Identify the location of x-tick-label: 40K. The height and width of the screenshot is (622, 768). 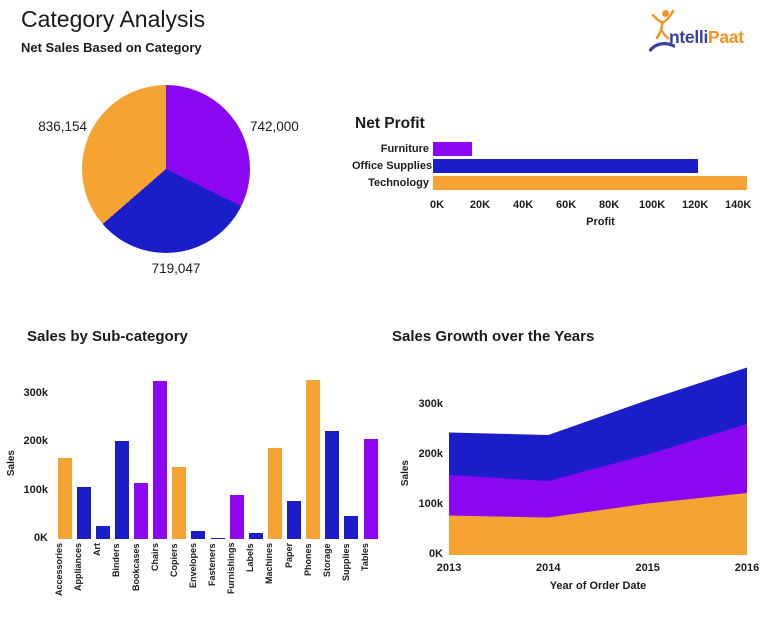
(523, 205).